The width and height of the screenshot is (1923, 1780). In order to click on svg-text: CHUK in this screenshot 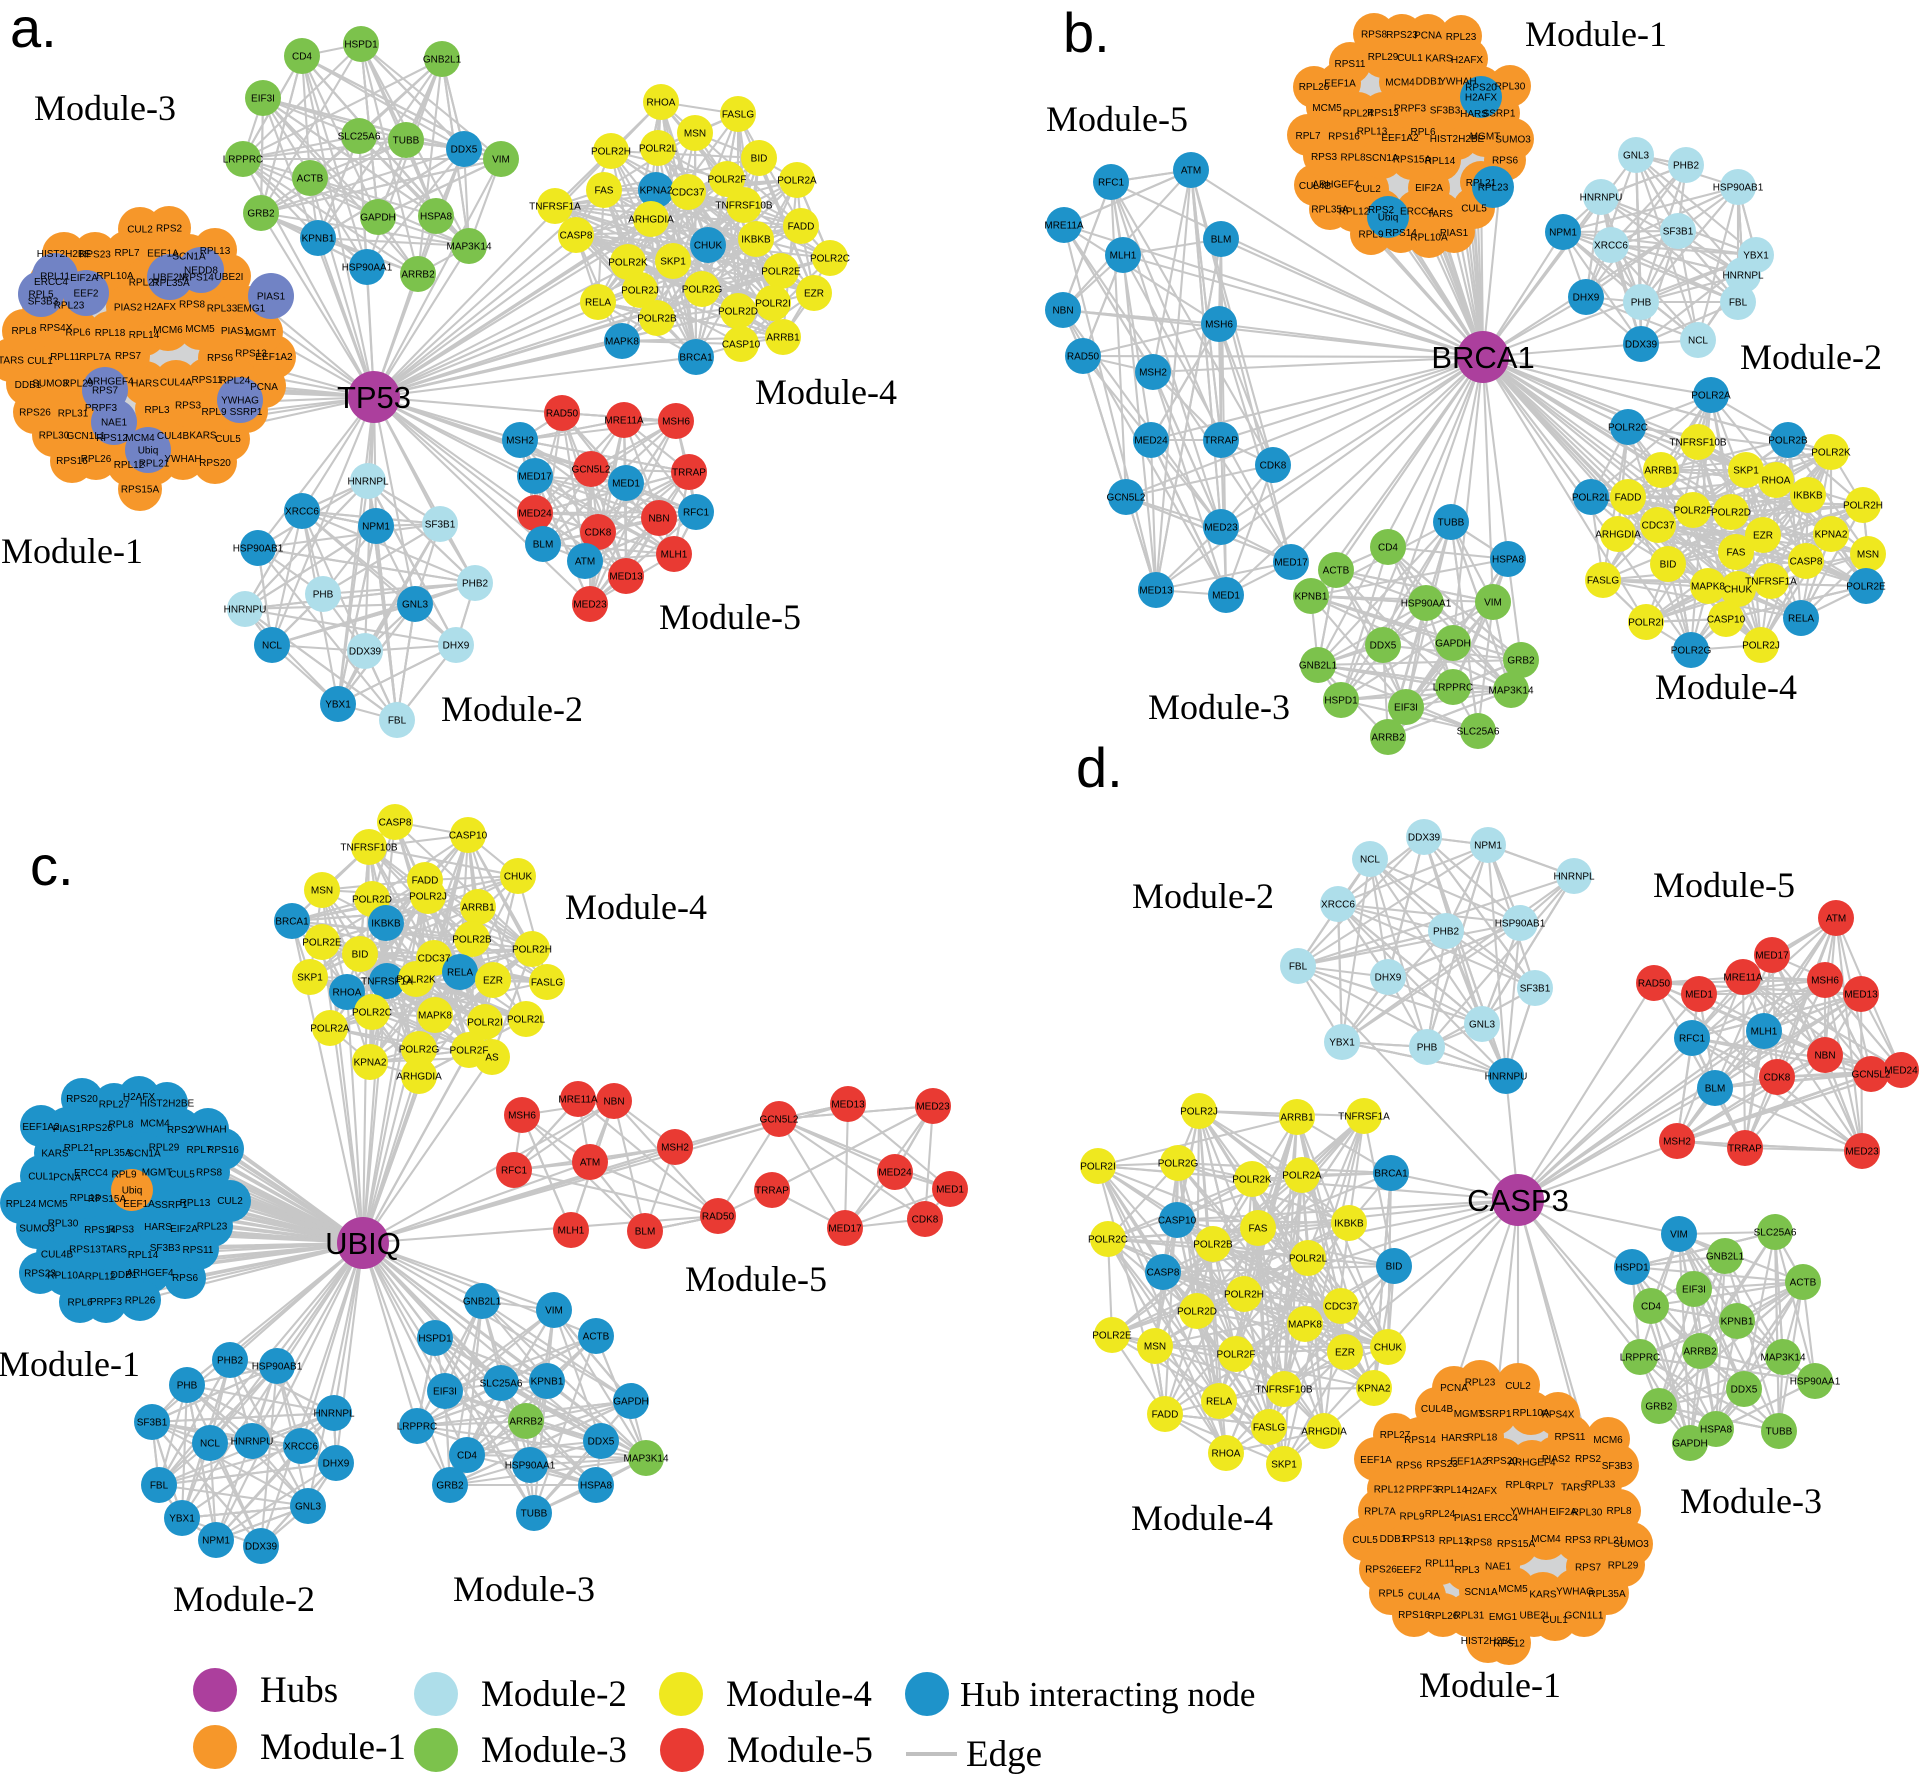, I will do `click(1738, 590)`.